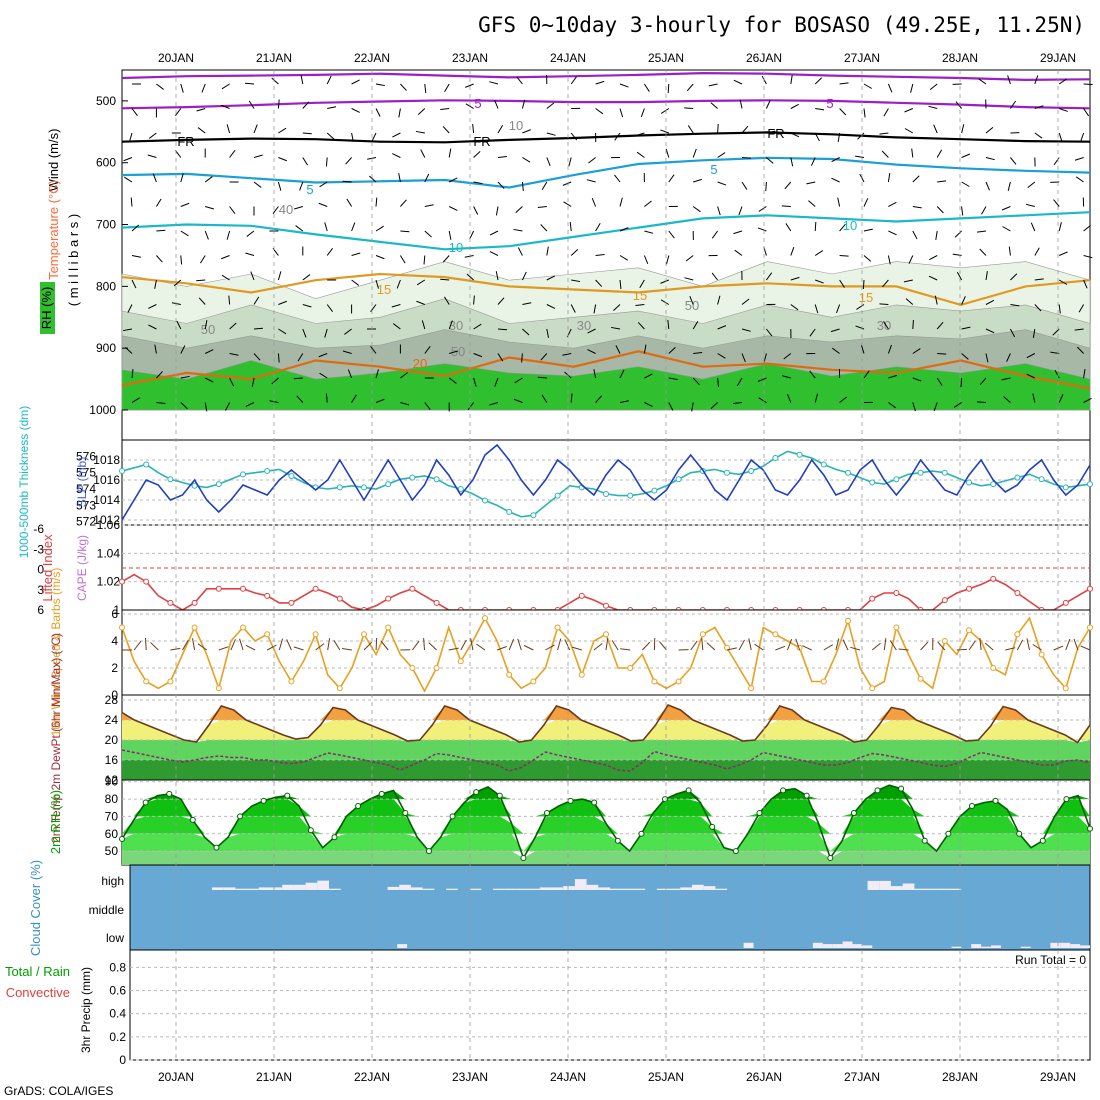 Image resolution: width=1100 pixels, height=1100 pixels. What do you see at coordinates (372, 58) in the screenshot?
I see `date-label-top: 22JAN` at bounding box center [372, 58].